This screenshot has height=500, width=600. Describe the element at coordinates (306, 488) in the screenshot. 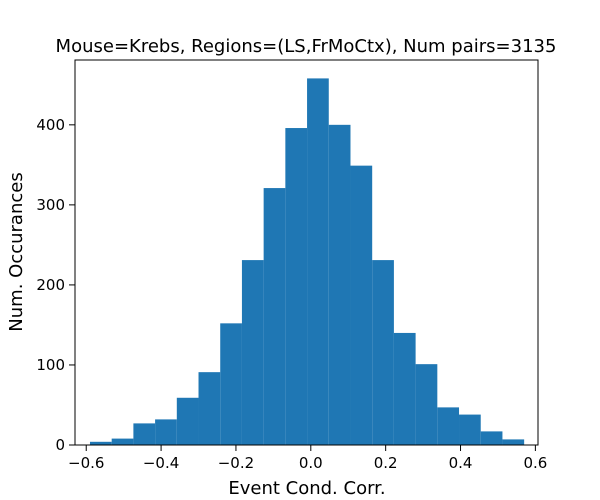

I see `x-axis-label: Event Cond. Corr.` at that location.